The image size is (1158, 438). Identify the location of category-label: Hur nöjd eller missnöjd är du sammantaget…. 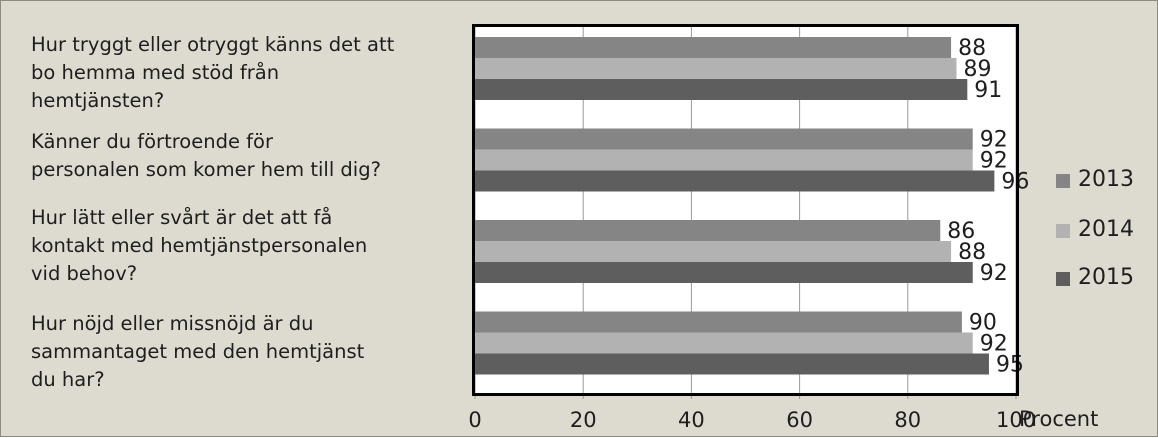
(246, 352).